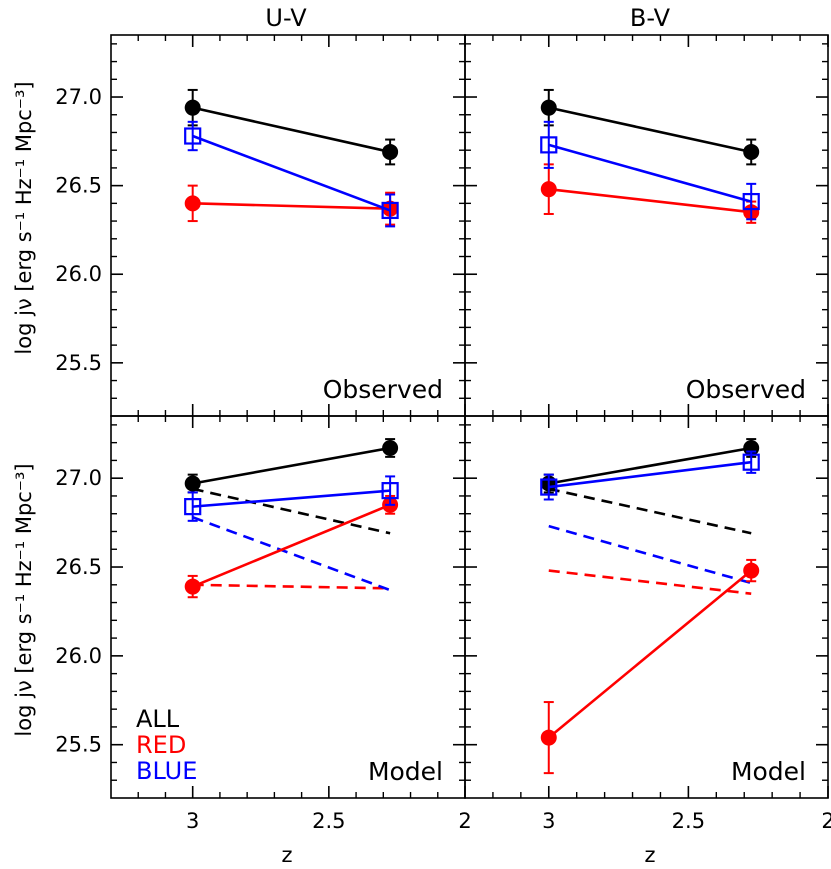 The width and height of the screenshot is (831, 869). I want to click on column-title-uv: U-V, so click(286, 18).